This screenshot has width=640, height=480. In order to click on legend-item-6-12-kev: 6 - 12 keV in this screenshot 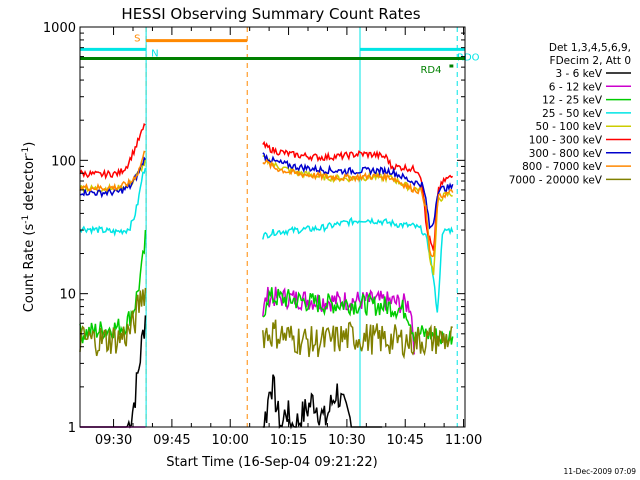, I will do `click(590, 87)`.